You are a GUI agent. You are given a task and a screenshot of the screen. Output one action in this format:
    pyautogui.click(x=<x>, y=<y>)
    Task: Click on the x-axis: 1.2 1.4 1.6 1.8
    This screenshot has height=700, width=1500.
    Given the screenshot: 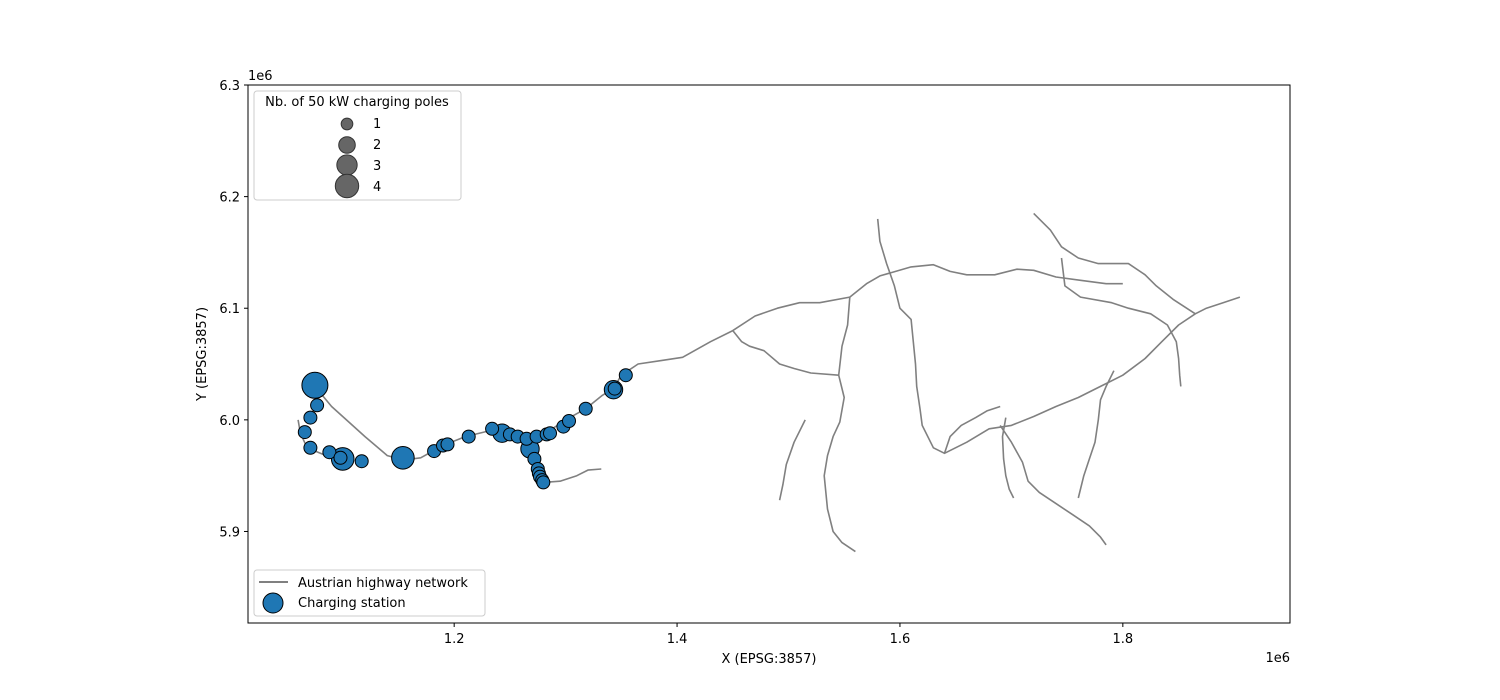 What is the action you would take?
    pyautogui.click(x=788, y=635)
    